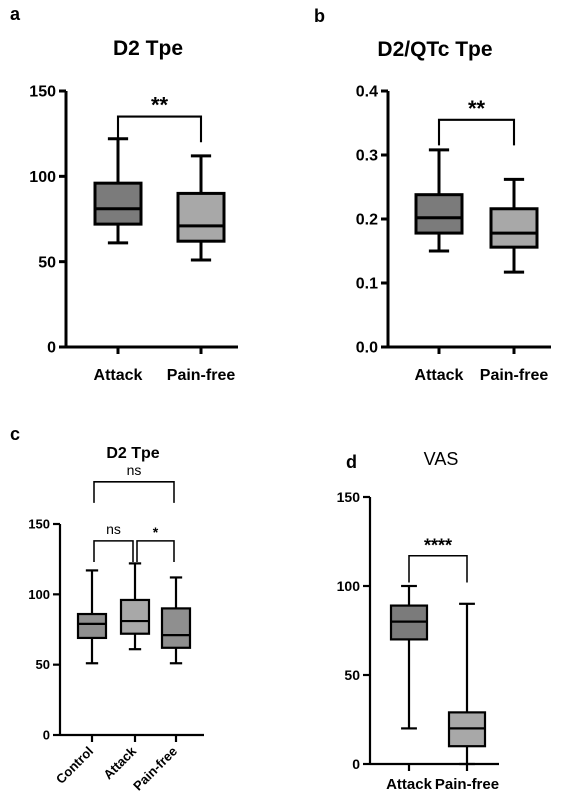 The height and width of the screenshot is (798, 567). What do you see at coordinates (367, 92) in the screenshot?
I see `y-tick-label: 0.4` at bounding box center [367, 92].